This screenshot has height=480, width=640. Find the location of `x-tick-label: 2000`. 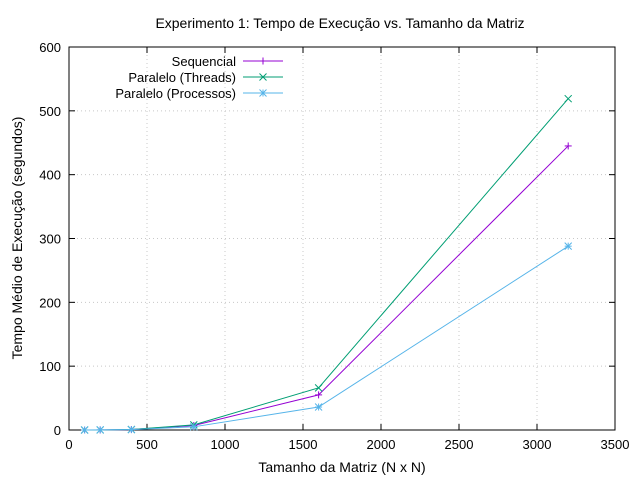

x-tick-label: 2000 is located at coordinates (381, 444).